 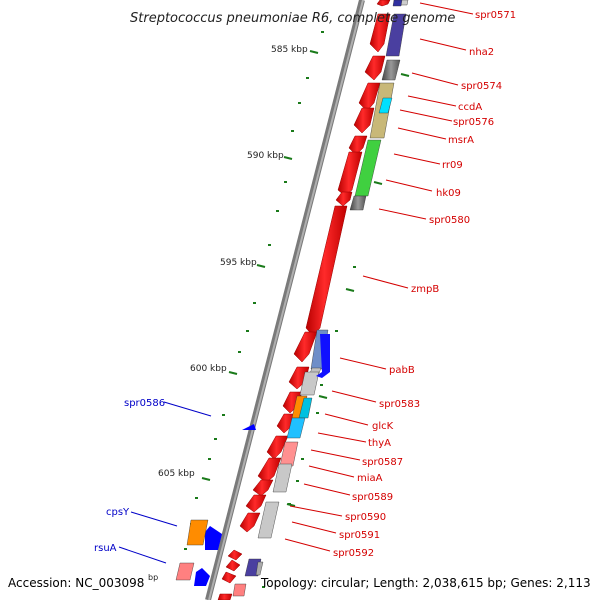 I want to click on gene-label: miaA, so click(x=370, y=478).